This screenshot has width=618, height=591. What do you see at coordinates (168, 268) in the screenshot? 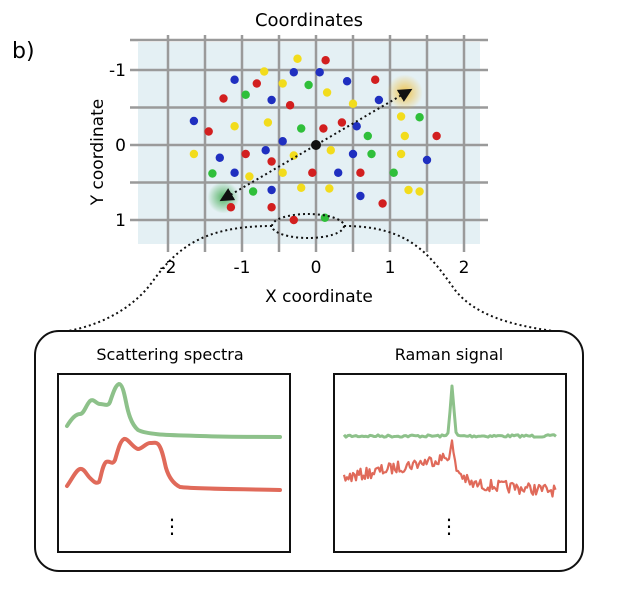
I see `x-tick-label: -2` at bounding box center [168, 268].